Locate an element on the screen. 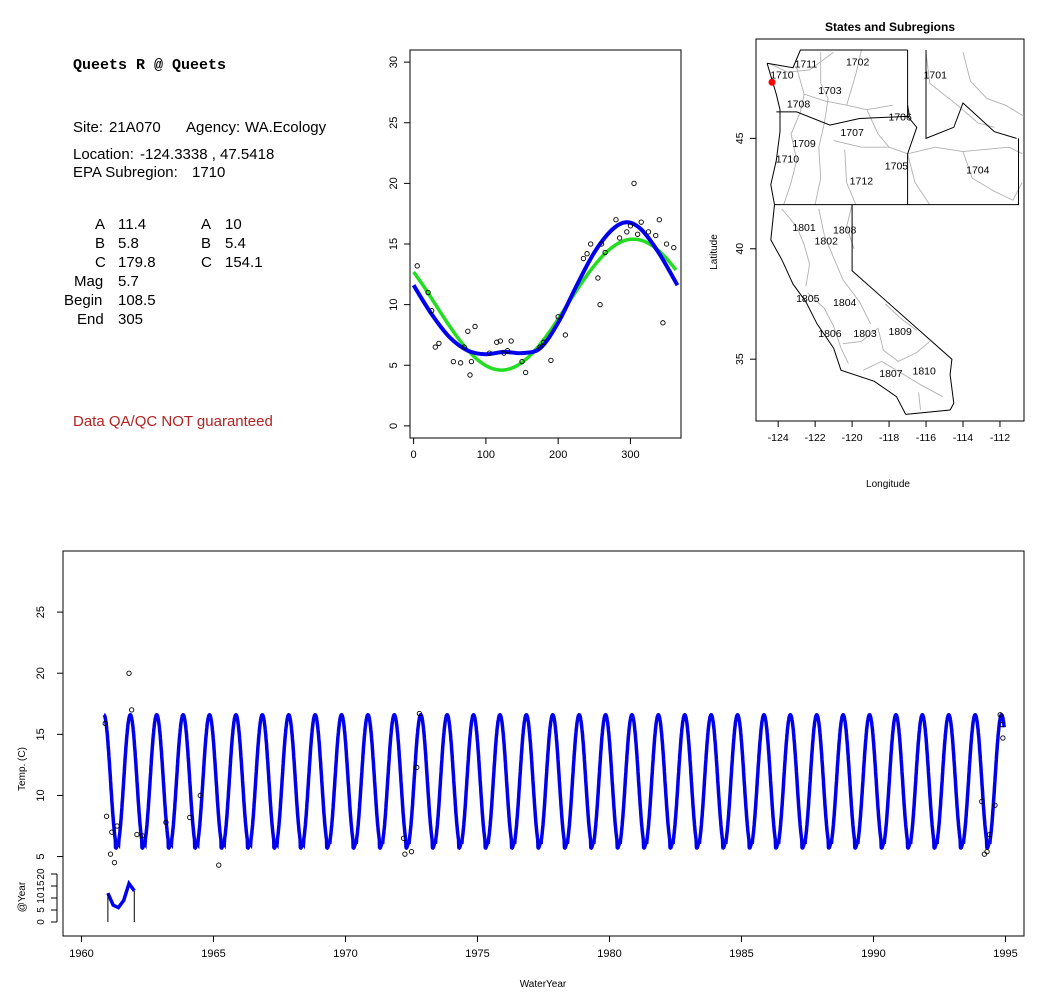  x-tick-label: 1965 is located at coordinates (213, 954).